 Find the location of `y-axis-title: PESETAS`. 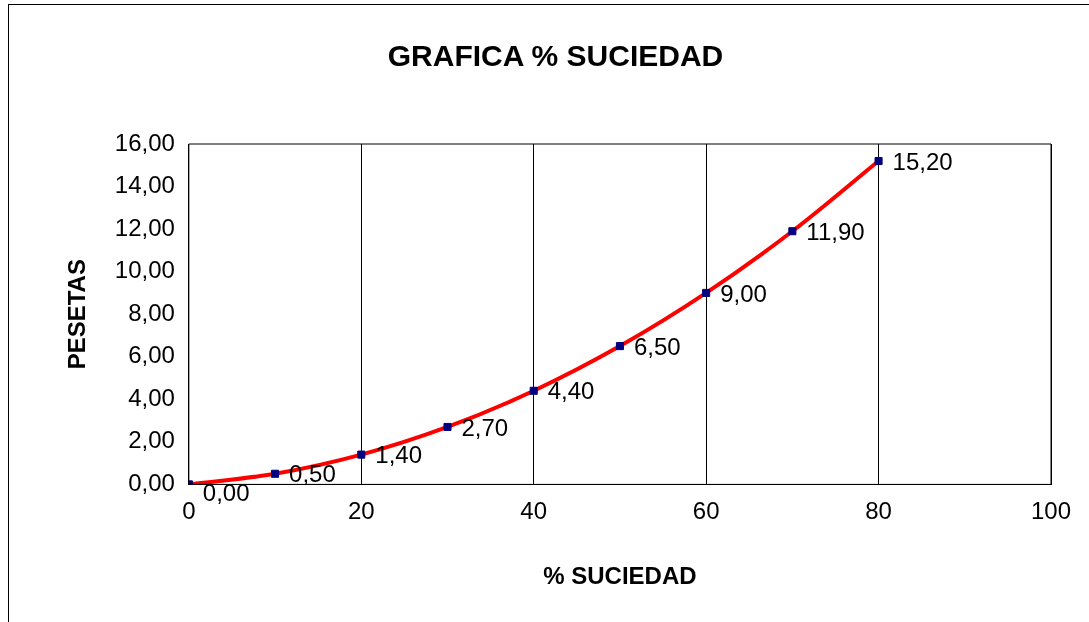

y-axis-title: PESETAS is located at coordinates (77, 314).